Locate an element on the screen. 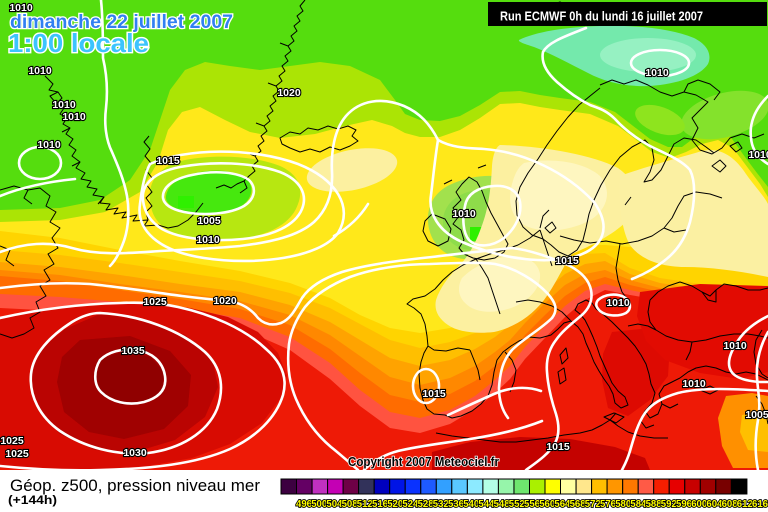 The width and height of the screenshot is (768, 512). svg-text: 548 is located at coordinates (502, 504).